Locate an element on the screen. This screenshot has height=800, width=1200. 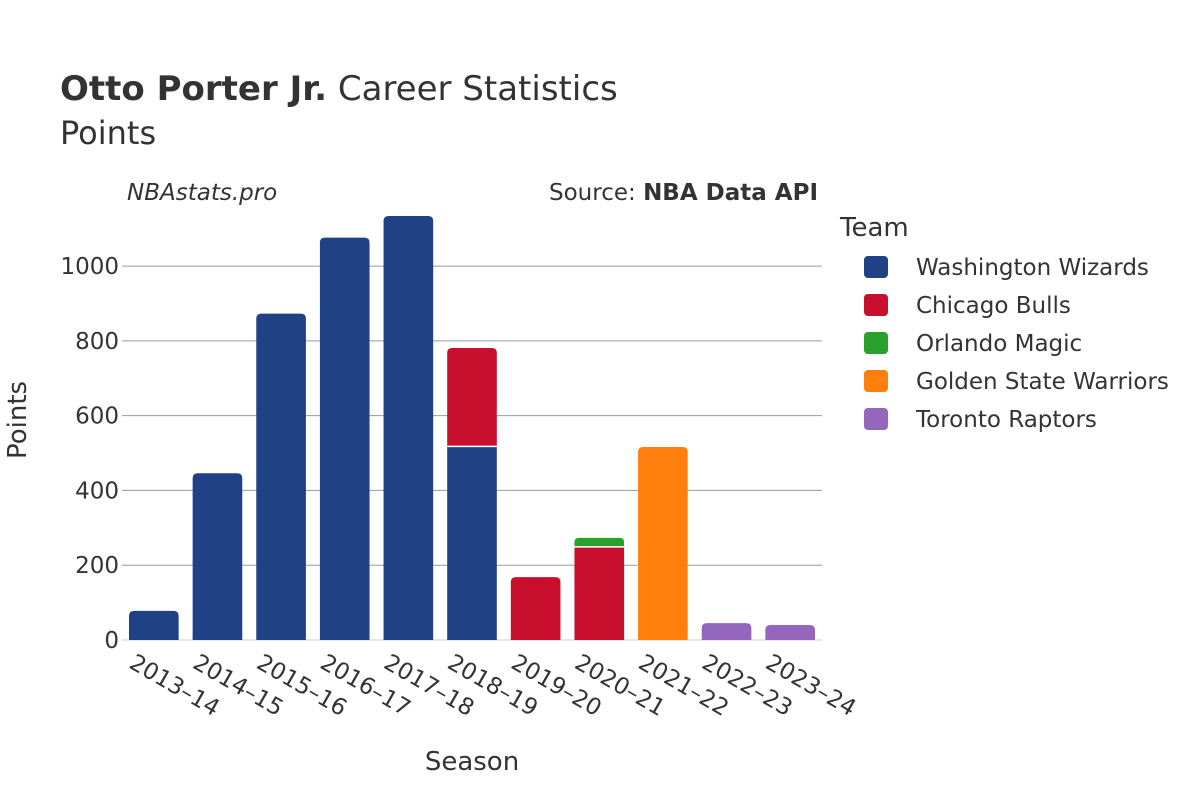
chart-title: Otto Porter Jr. Career Statistics is located at coordinates (339, 89).